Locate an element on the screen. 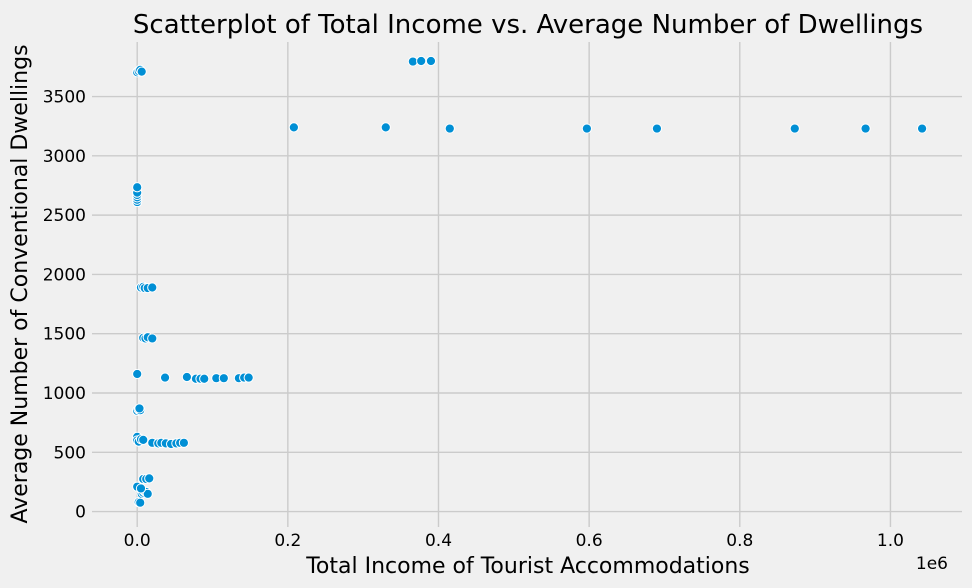 The height and width of the screenshot is (588, 972). x-tick-label: 0.2 is located at coordinates (287, 541).